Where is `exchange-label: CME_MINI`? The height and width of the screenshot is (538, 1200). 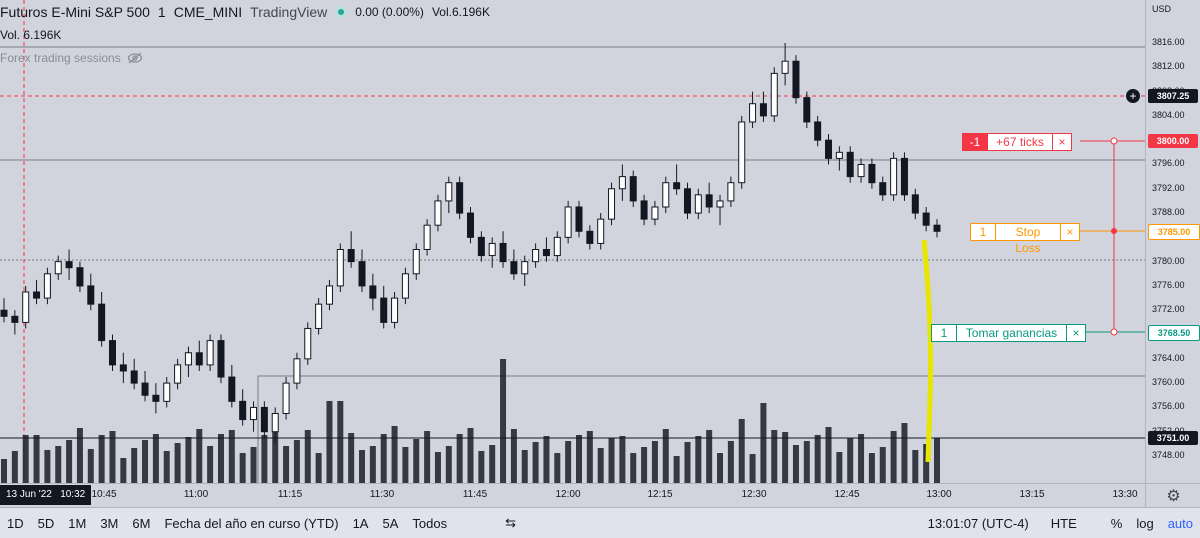
exchange-label: CME_MINI is located at coordinates (208, 12).